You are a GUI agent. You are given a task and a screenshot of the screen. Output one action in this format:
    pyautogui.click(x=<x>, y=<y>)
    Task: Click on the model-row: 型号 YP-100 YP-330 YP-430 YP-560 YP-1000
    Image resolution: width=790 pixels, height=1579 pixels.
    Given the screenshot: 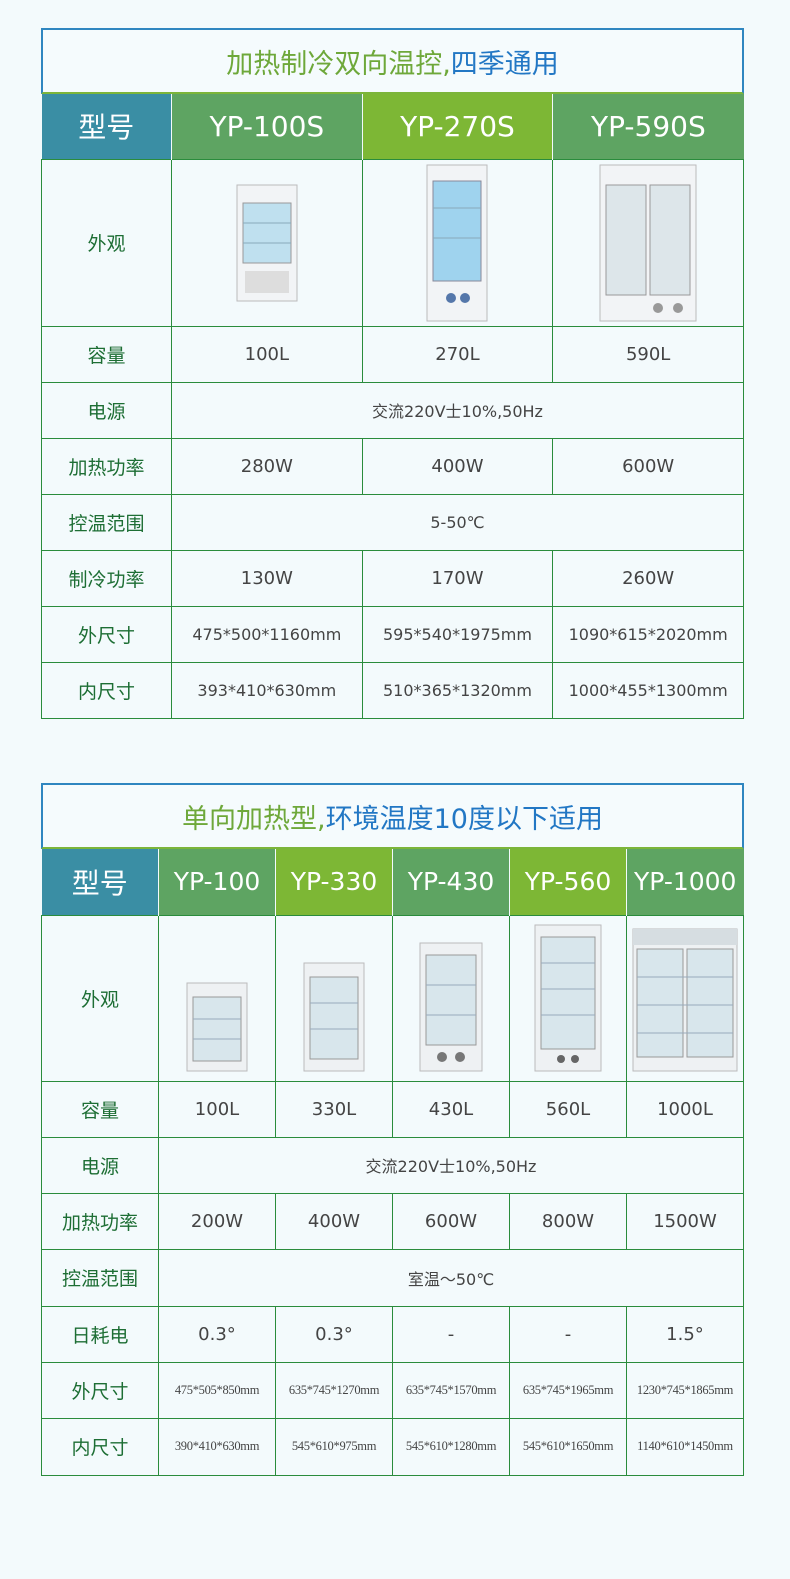 What is the action you would take?
    pyautogui.click(x=392, y=882)
    